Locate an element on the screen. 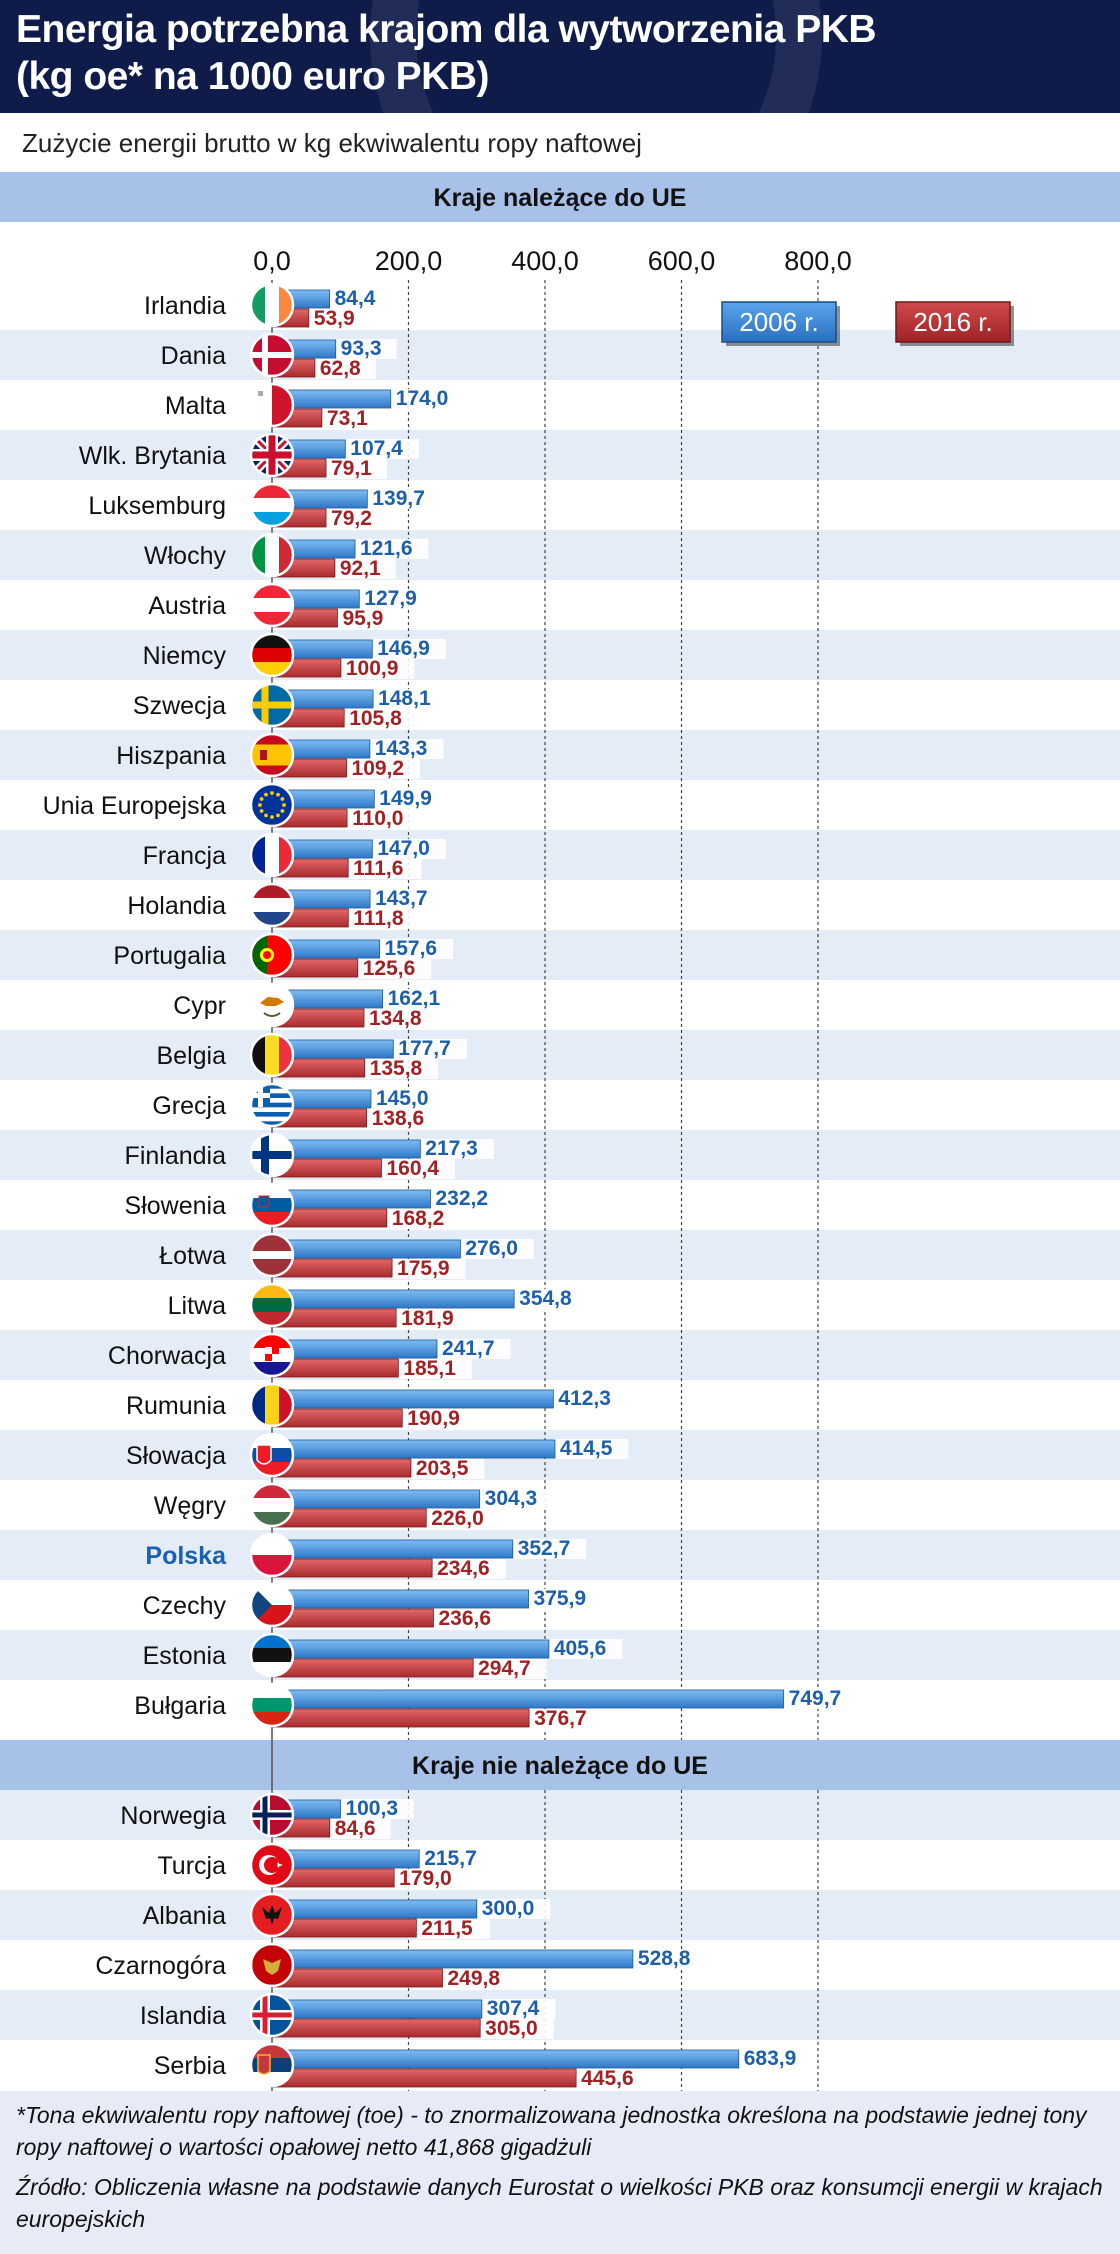 This screenshot has height=2254, width=1120. data-label: 160,4 is located at coordinates (412, 1168).